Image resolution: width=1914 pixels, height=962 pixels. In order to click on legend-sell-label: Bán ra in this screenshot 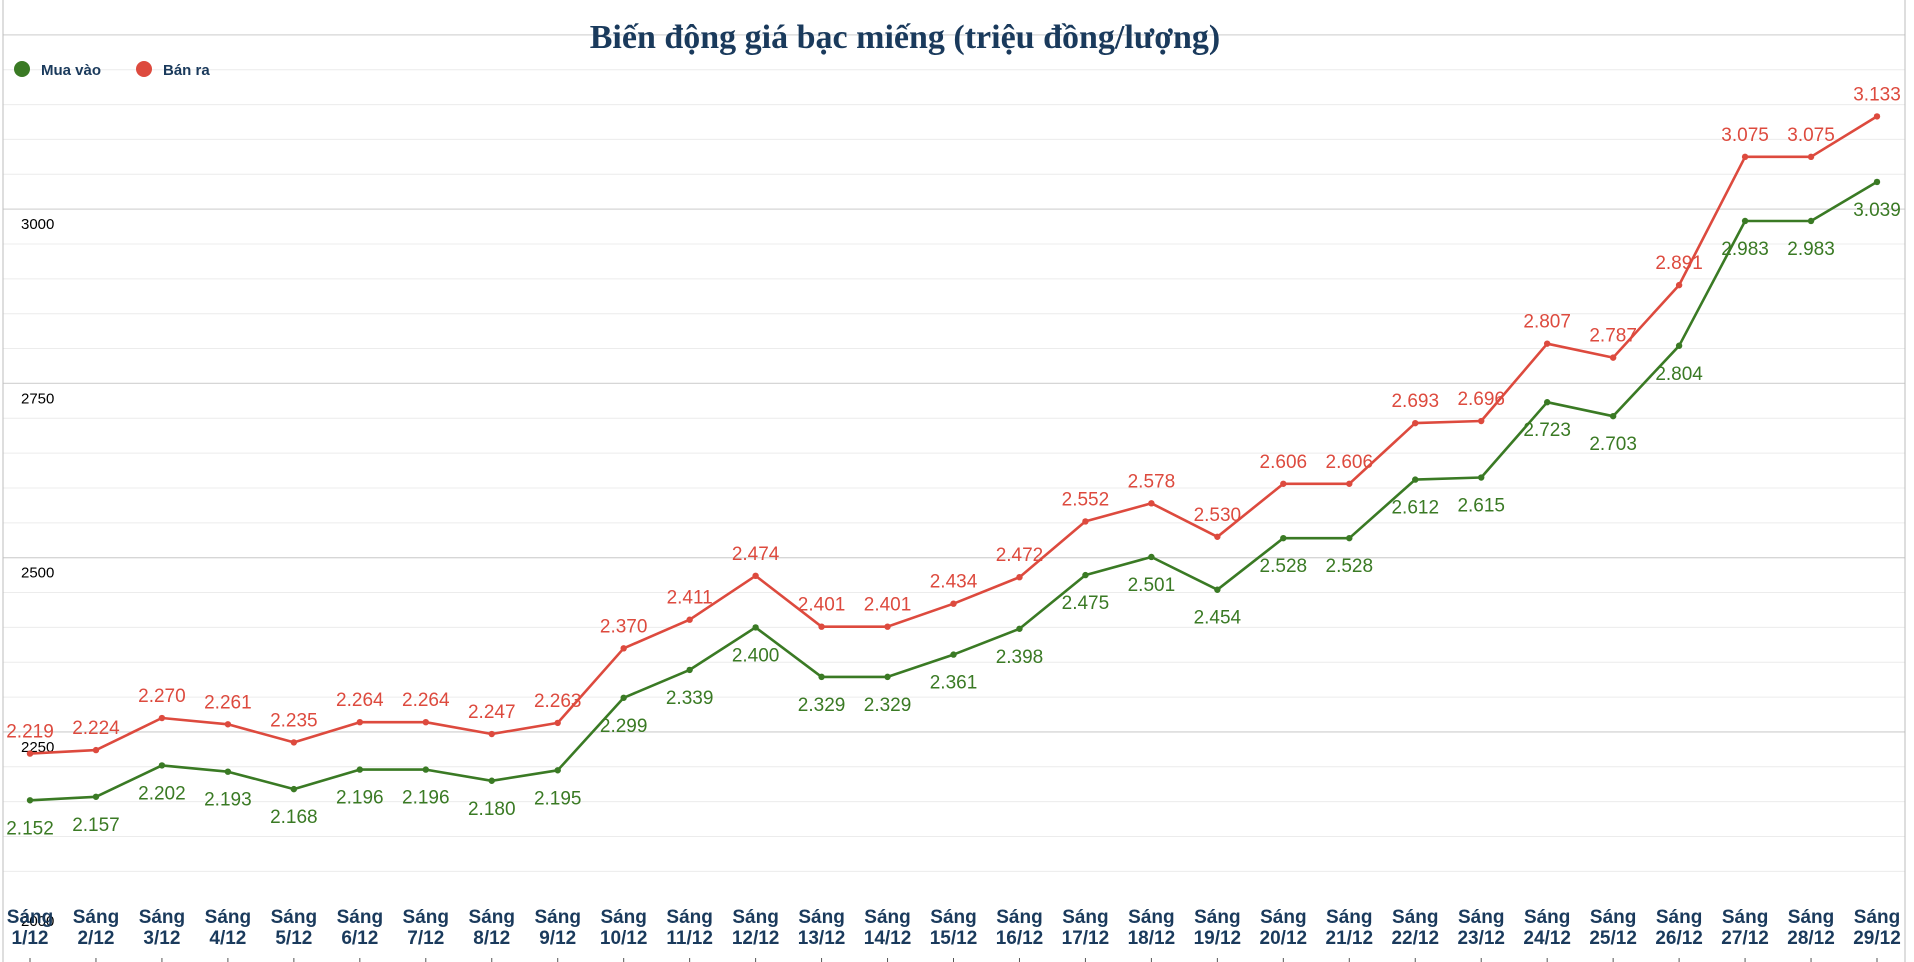, I will do `click(186, 70)`.